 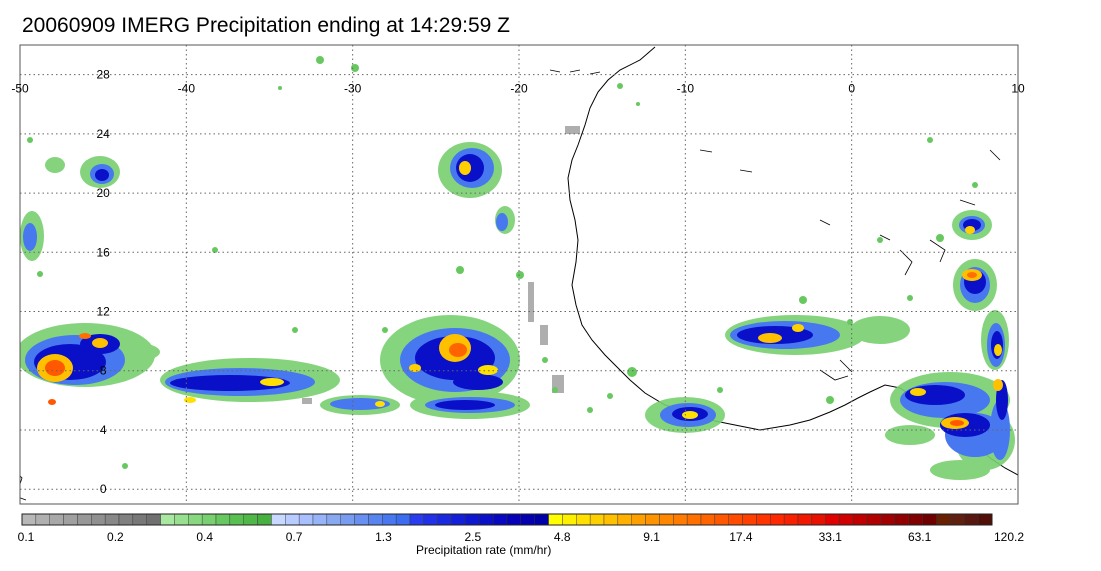 What do you see at coordinates (741, 537) in the screenshot?
I see `colorbar-label: 17.4` at bounding box center [741, 537].